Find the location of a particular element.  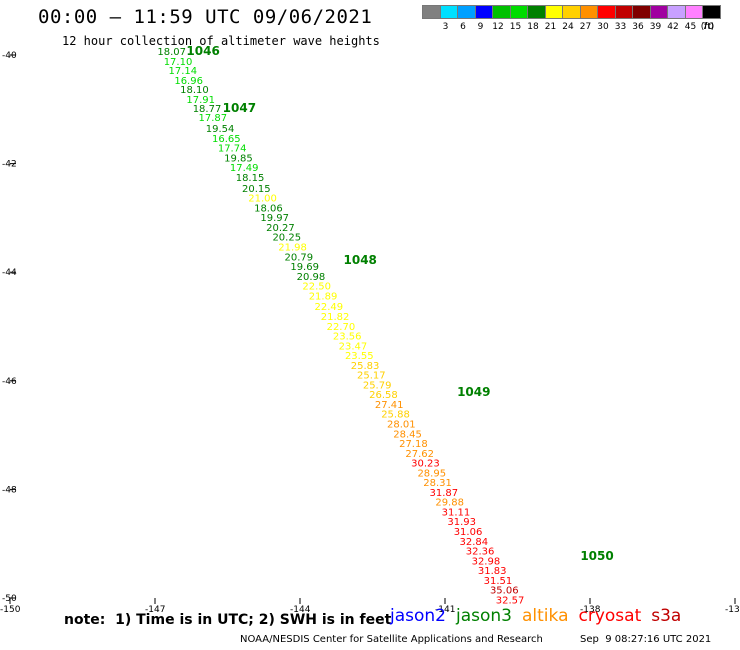

wave-height-label: 28.95 is located at coordinates (431, 473).